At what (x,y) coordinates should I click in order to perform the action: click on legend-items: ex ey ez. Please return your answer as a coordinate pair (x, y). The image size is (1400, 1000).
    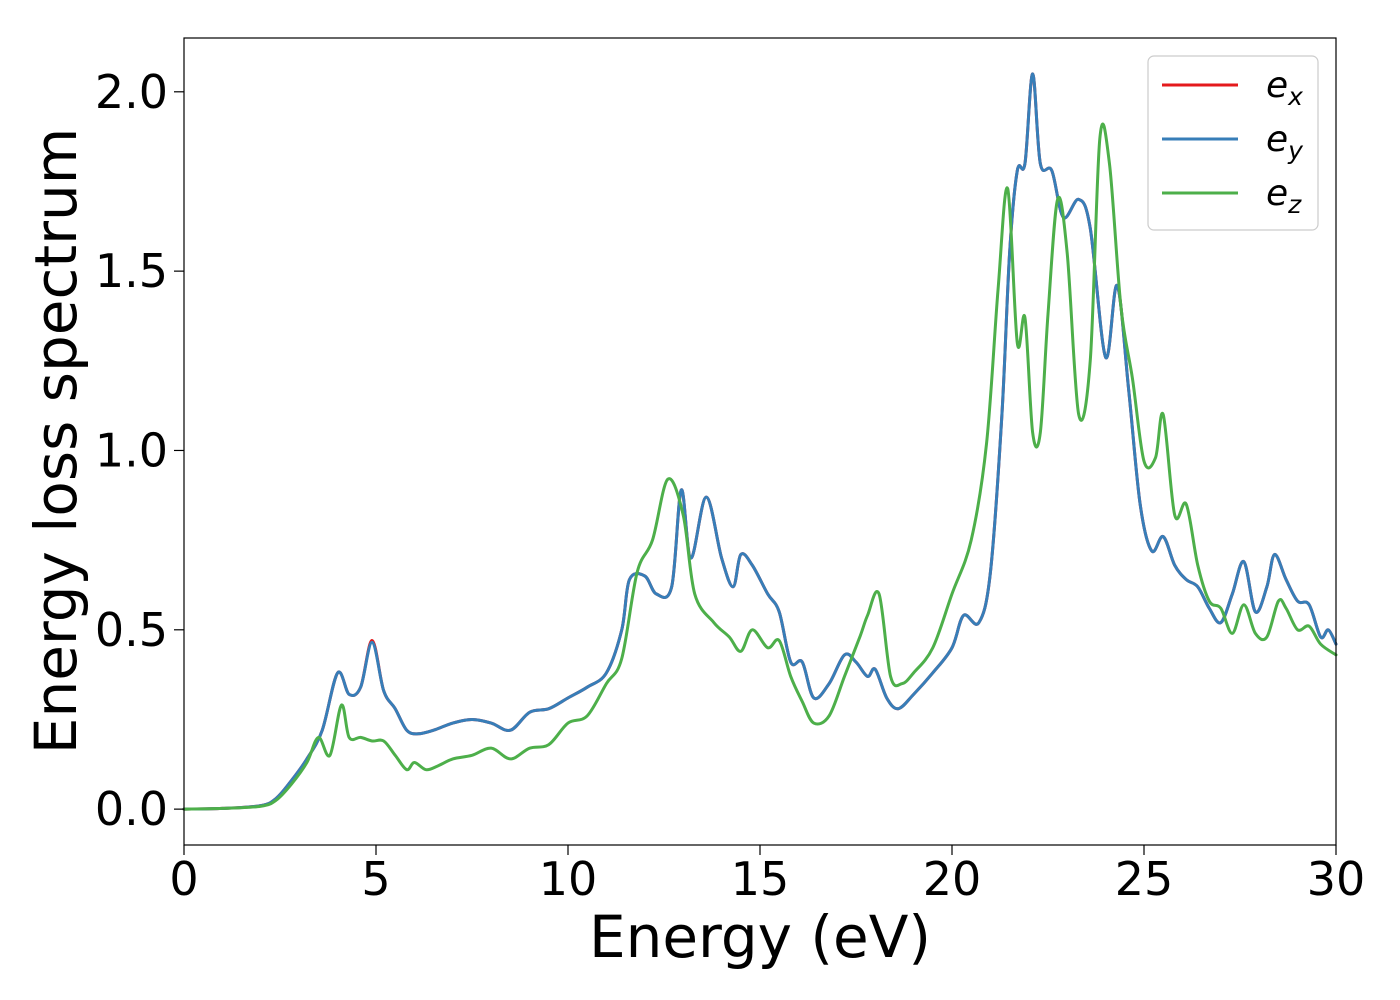
    Looking at the image, I should click on (1233, 142).